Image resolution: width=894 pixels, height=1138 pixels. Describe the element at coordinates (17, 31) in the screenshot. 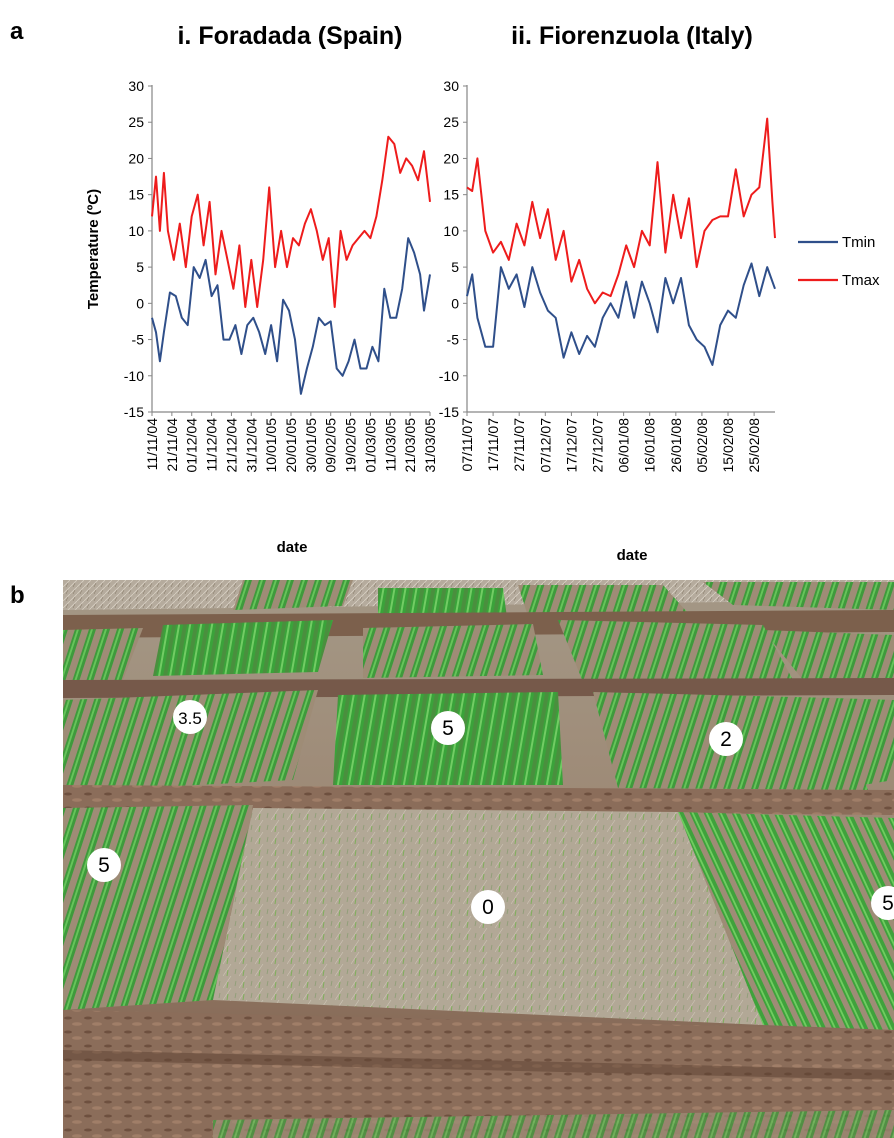

I see `panel-a-label: a` at that location.